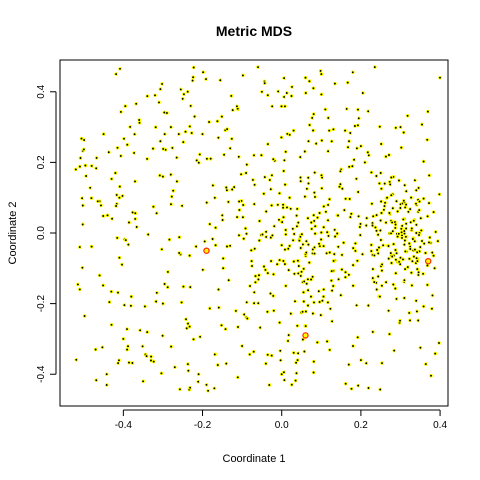  I want to click on y-tick-label: -0.2, so click(41, 304).